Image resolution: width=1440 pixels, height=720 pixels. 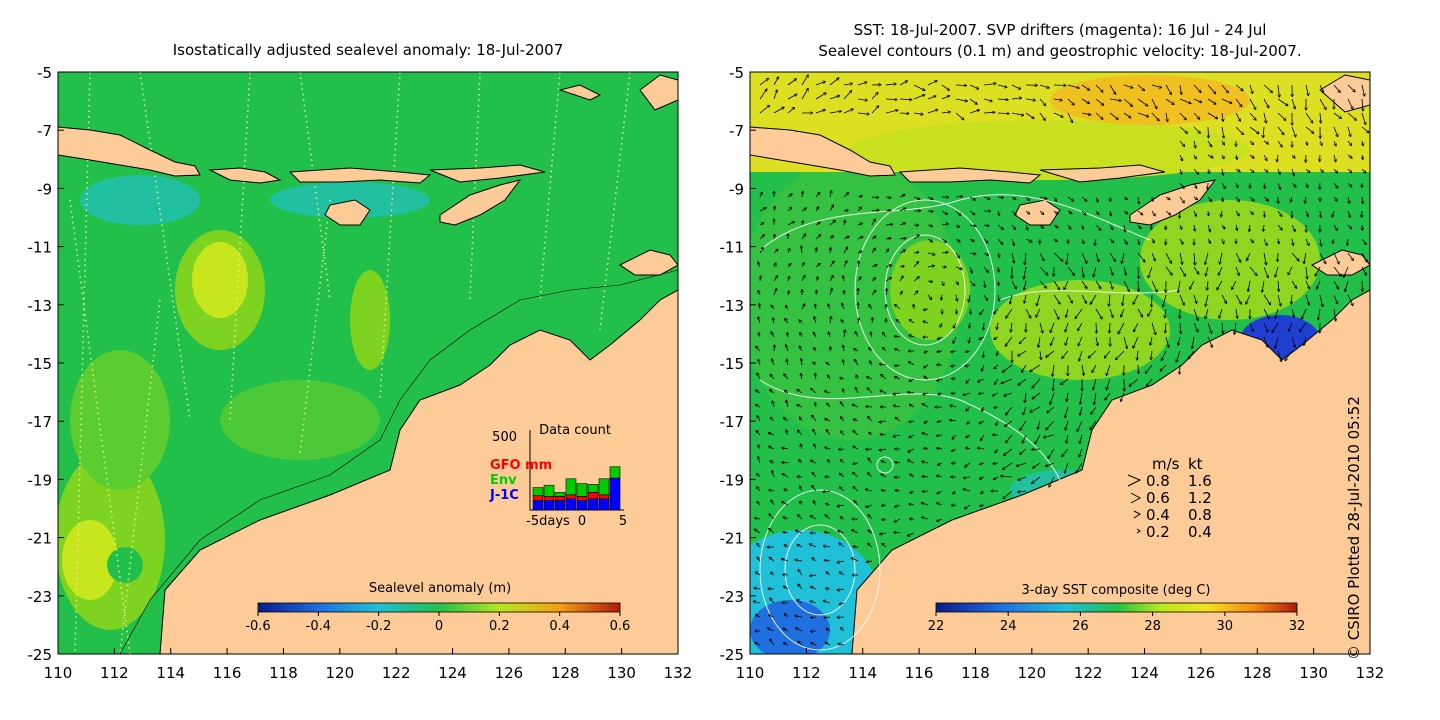 What do you see at coordinates (1313, 673) in the screenshot?
I see `x-tick-label: 130` at bounding box center [1313, 673].